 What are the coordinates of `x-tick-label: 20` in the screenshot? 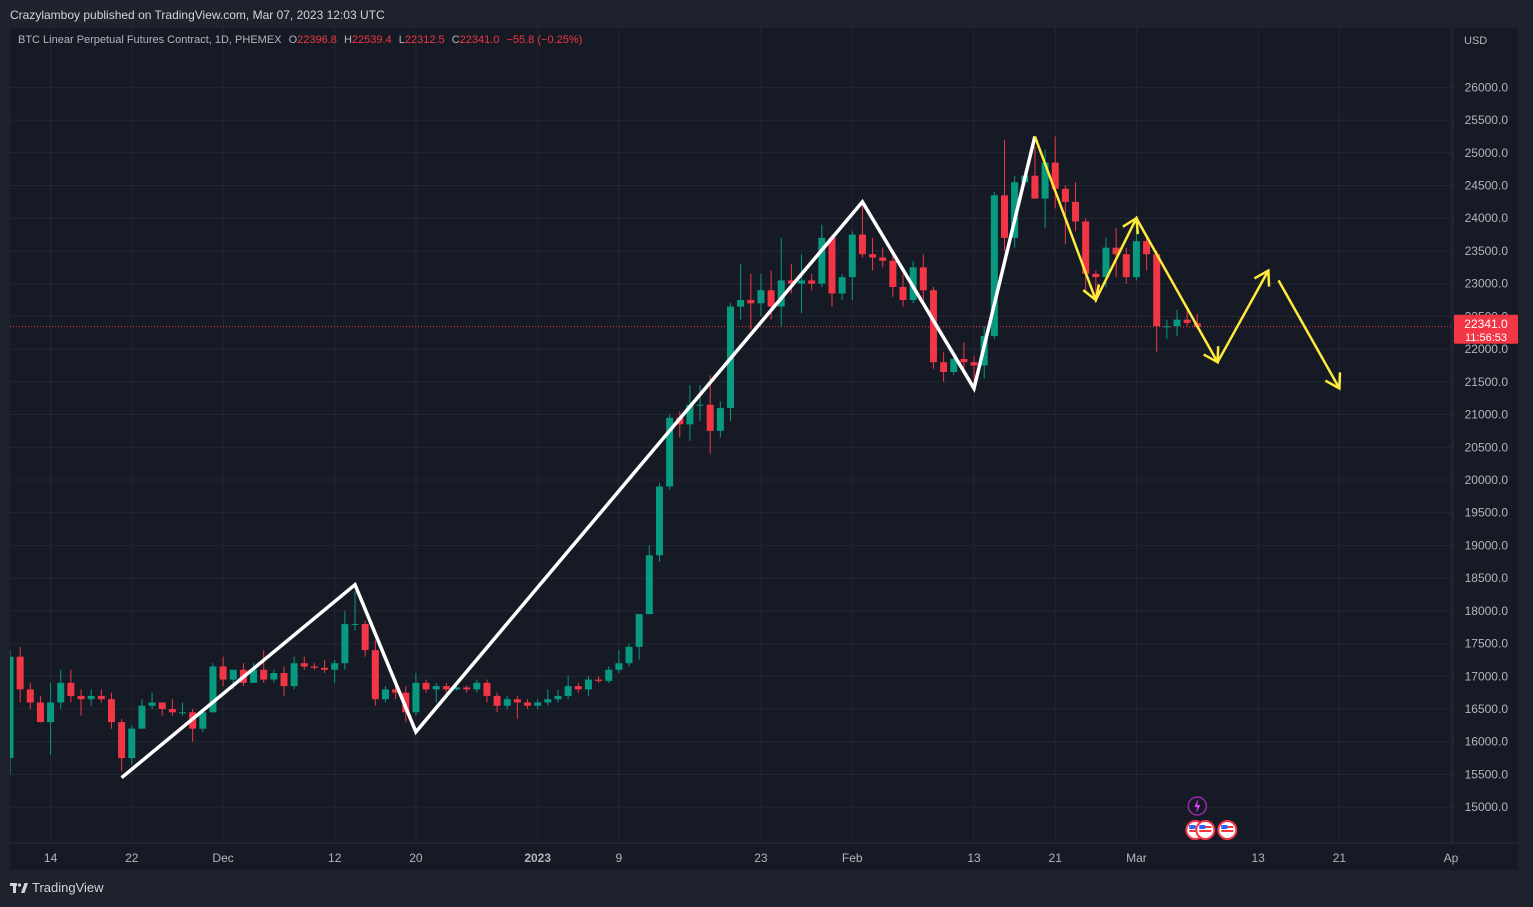 It's located at (416, 858).